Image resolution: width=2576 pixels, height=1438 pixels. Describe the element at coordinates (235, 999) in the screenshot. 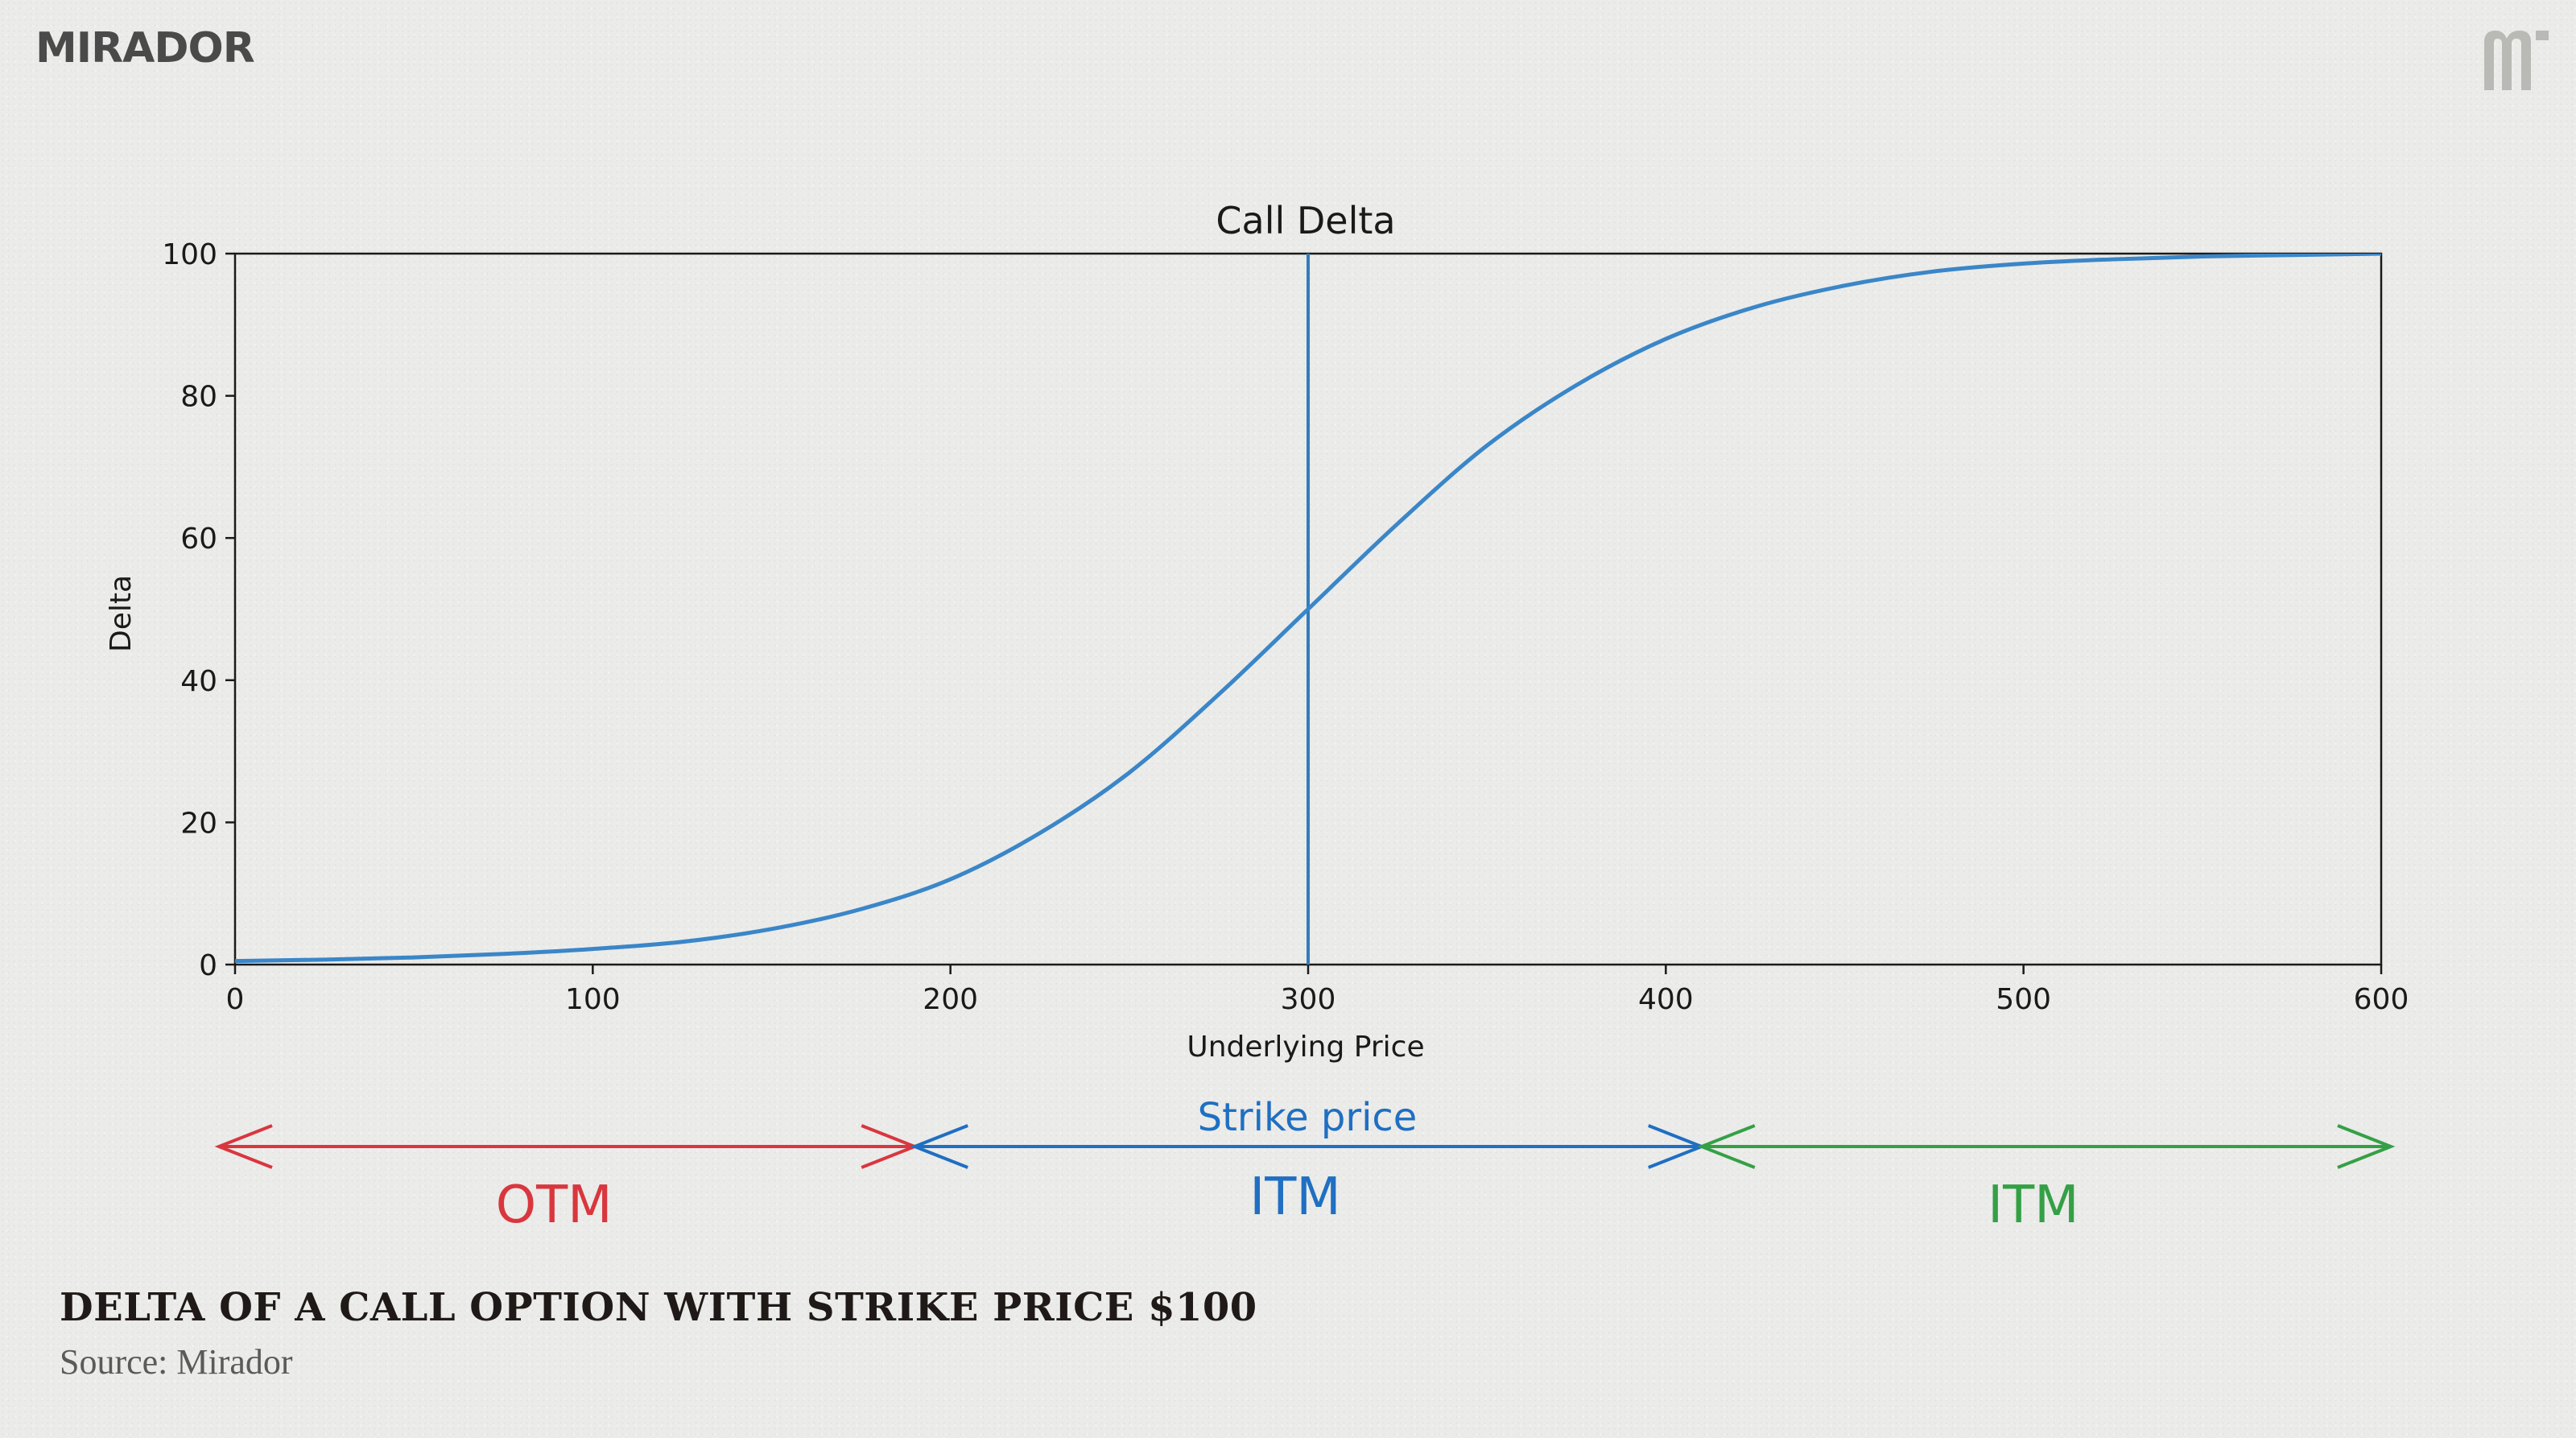

I see `x-tick-label: 0` at that location.